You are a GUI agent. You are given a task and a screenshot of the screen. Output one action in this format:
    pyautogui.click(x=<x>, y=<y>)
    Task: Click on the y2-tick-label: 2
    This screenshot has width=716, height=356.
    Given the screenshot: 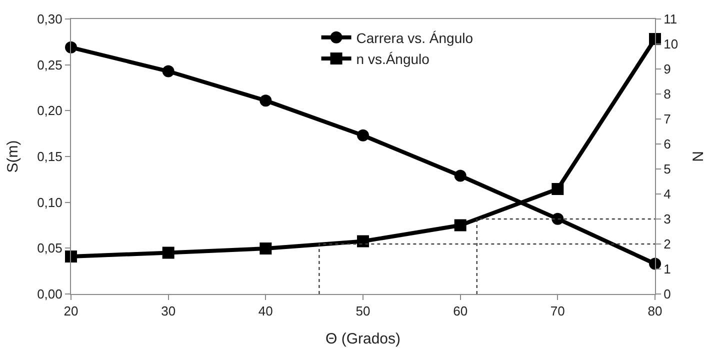 What is the action you would take?
    pyautogui.click(x=667, y=244)
    